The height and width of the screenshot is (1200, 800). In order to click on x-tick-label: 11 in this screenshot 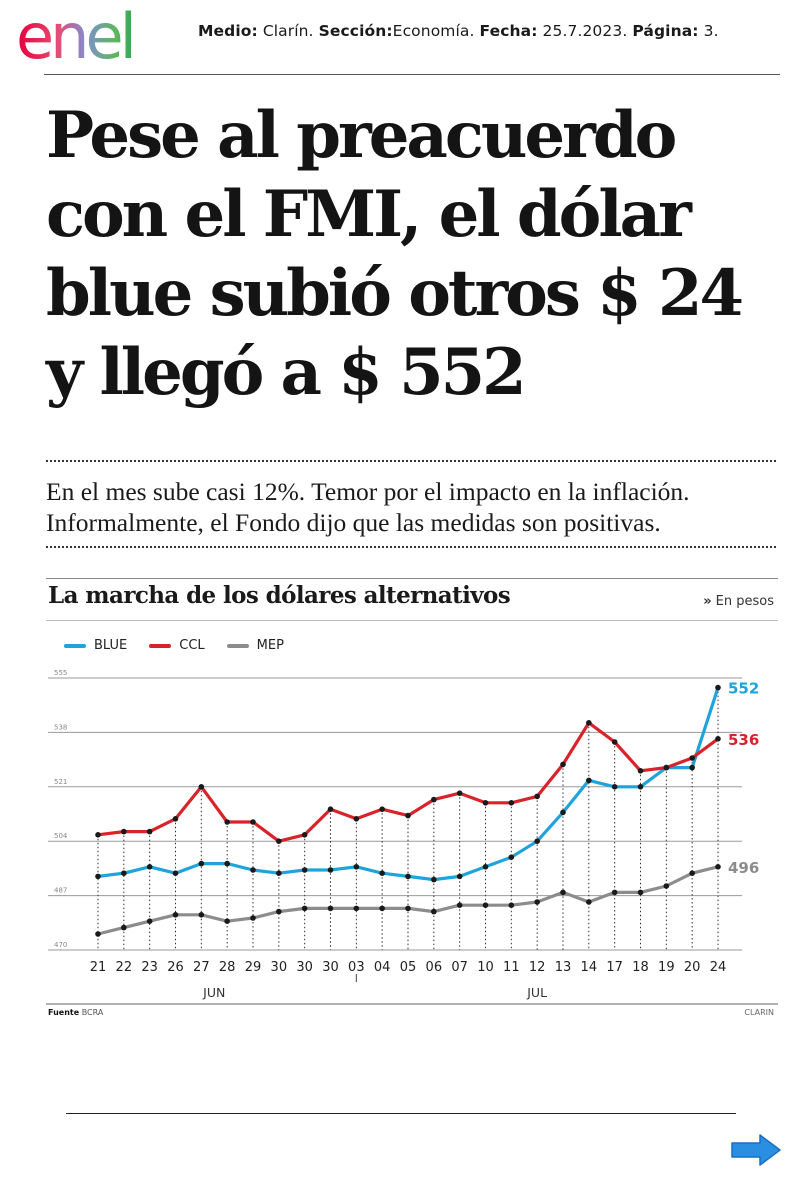, I will do `click(511, 967)`.